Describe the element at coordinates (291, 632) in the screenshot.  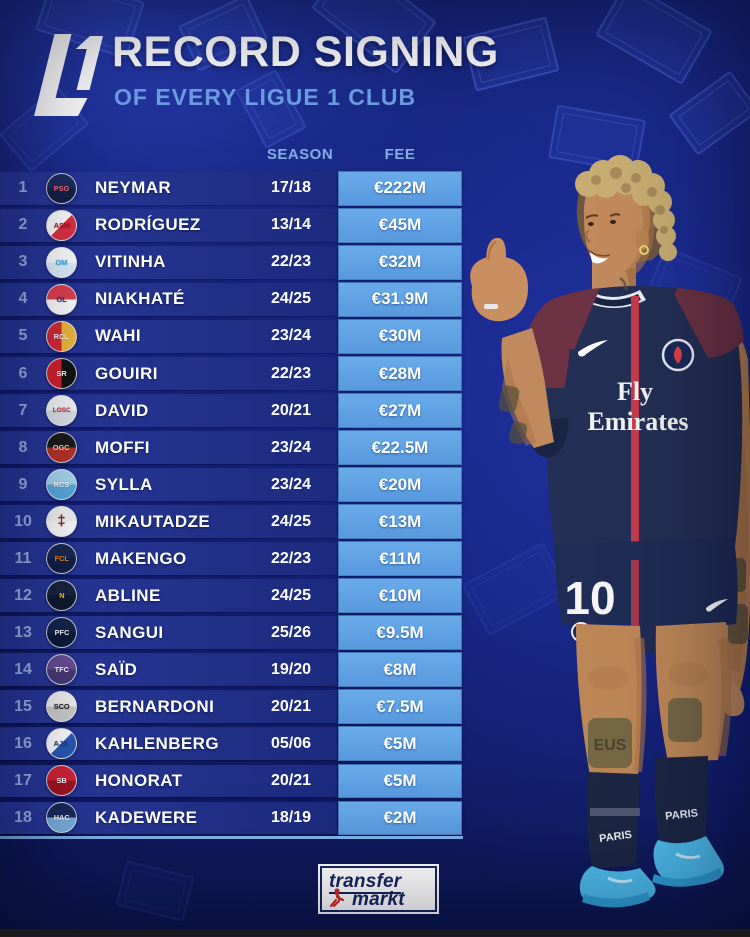
I see `season-value: 25/26` at that location.